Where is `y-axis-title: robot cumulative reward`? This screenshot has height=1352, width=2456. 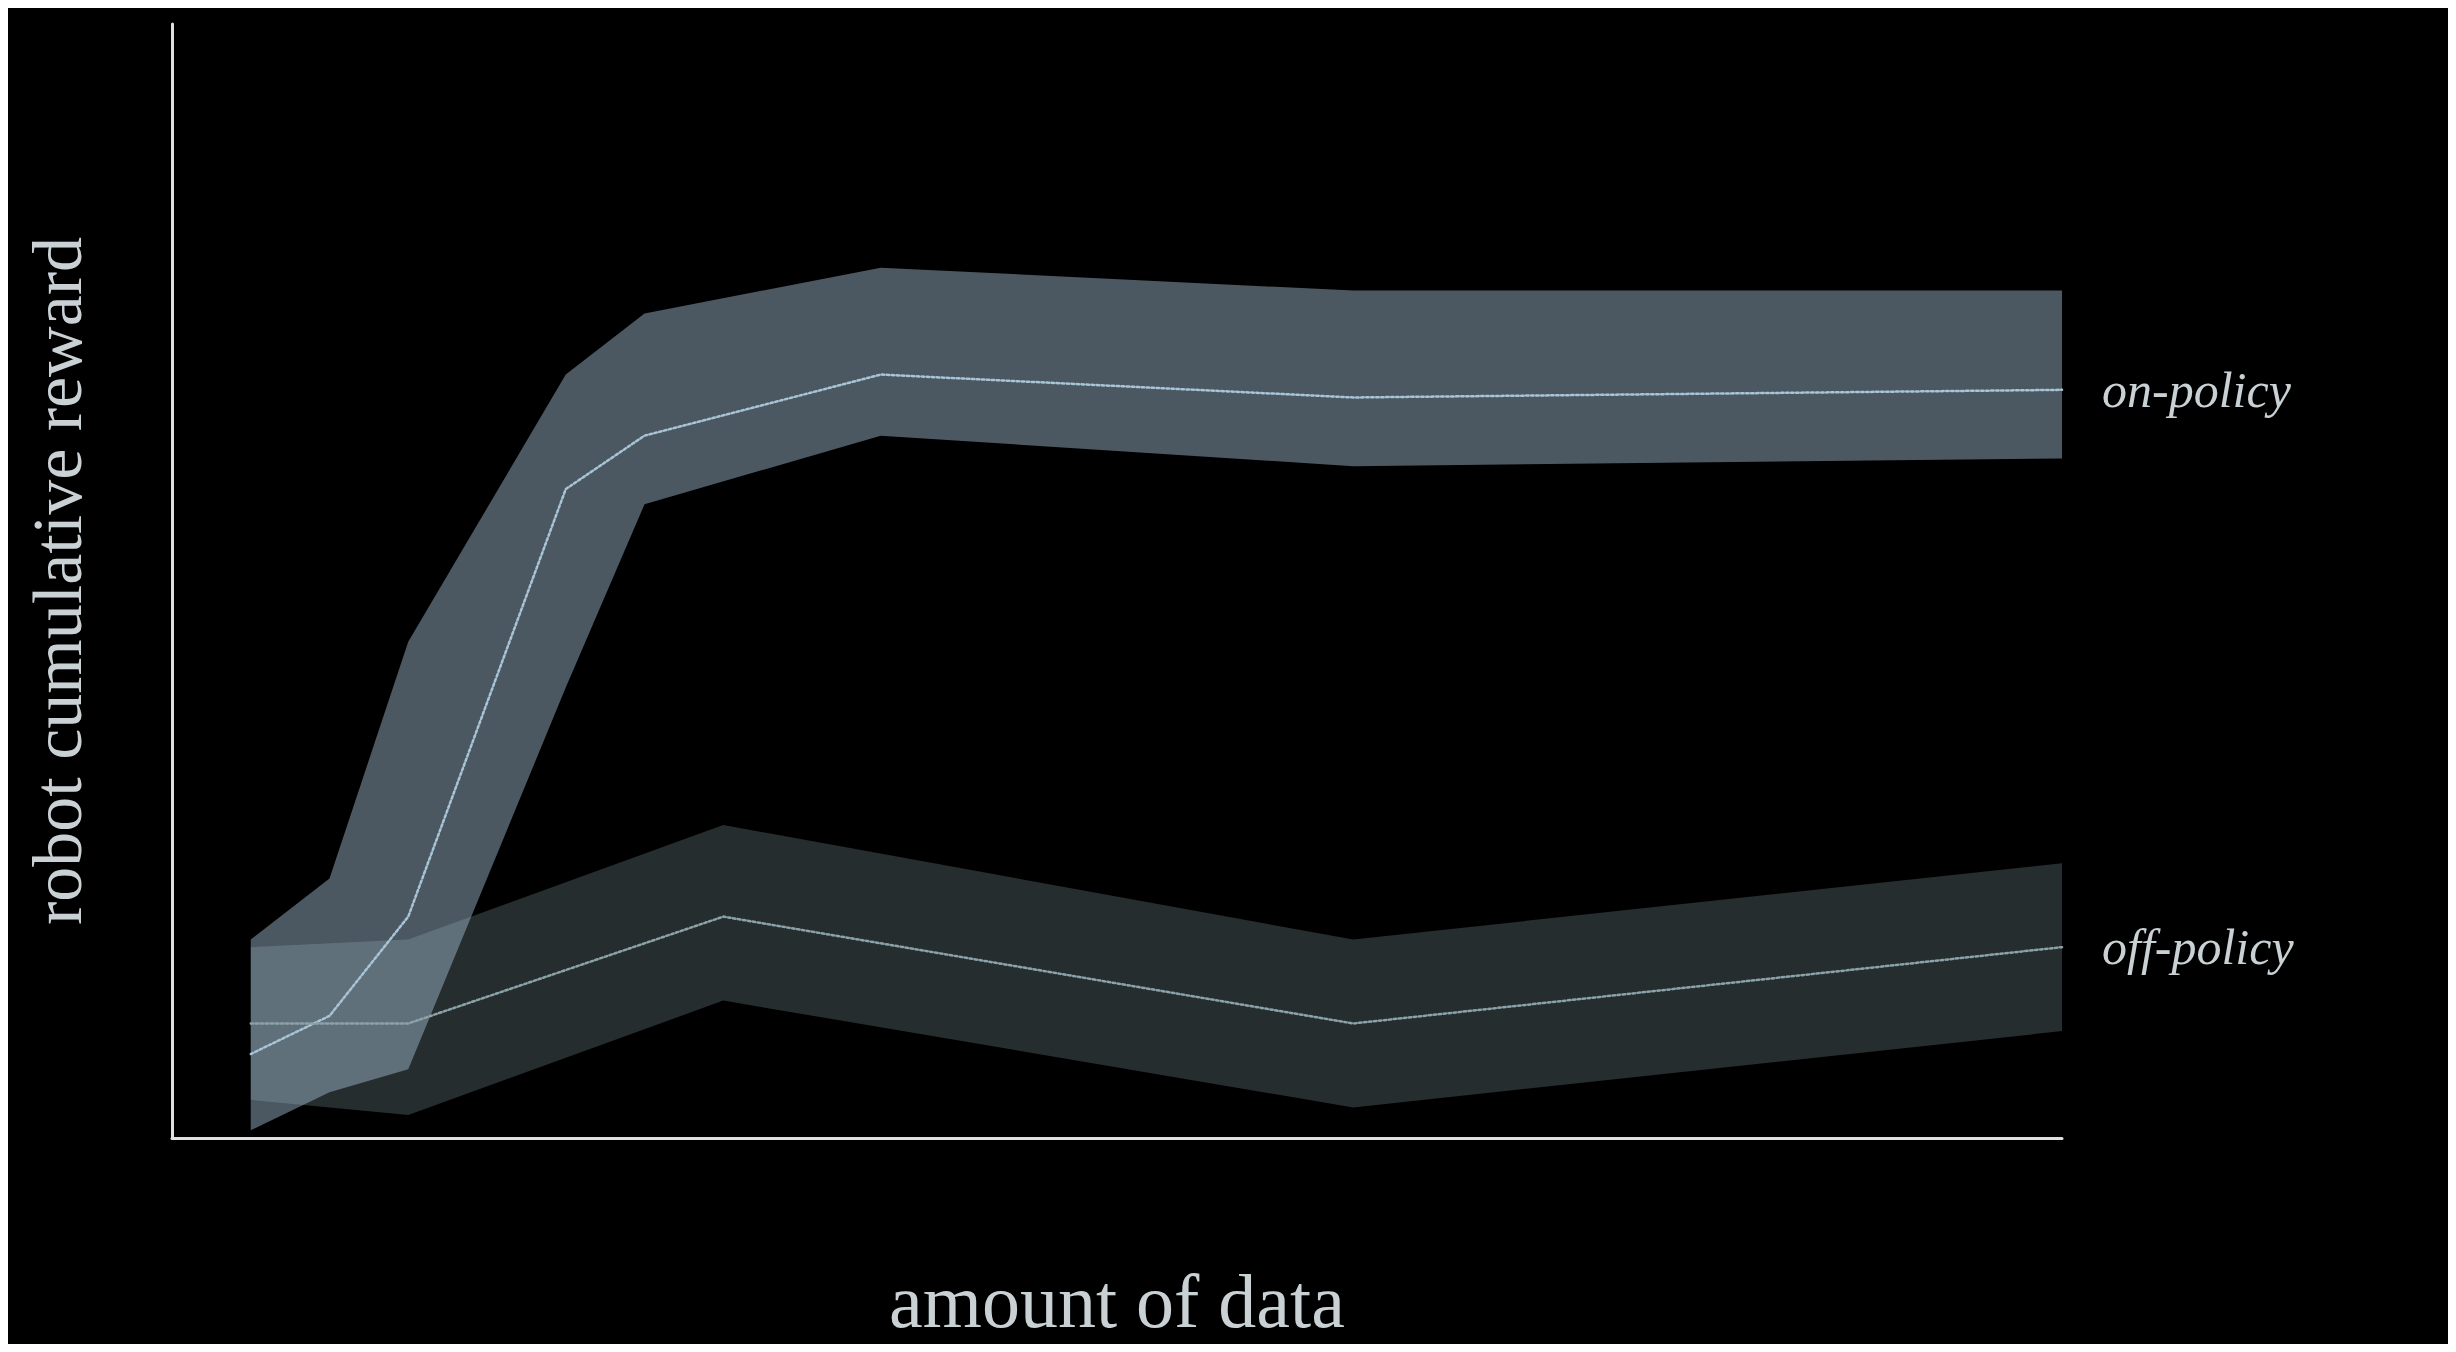
y-axis-title: robot cumulative reward is located at coordinates (57, 581).